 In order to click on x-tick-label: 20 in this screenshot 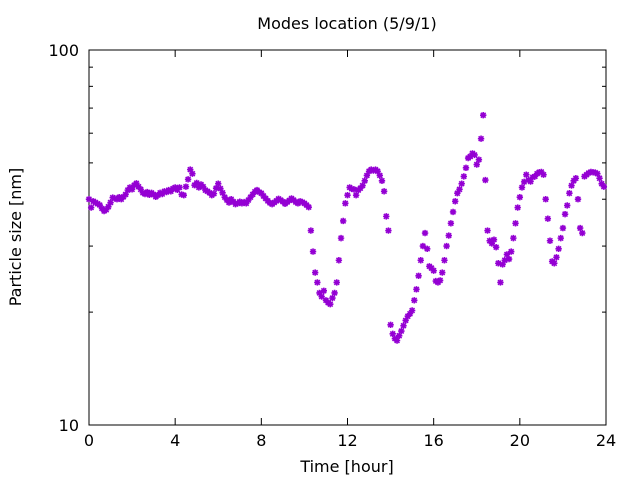, I will do `click(520, 440)`.